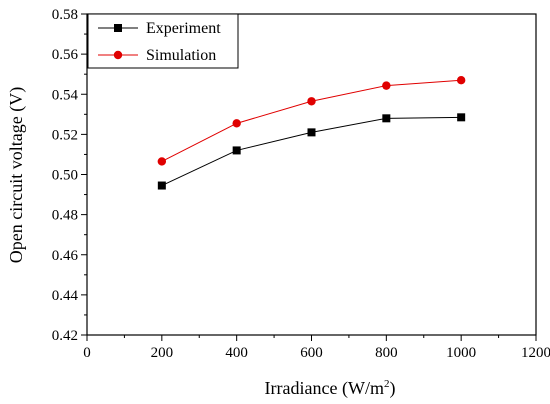 This screenshot has width=550, height=404. What do you see at coordinates (65, 336) in the screenshot?
I see `y-tick-label: 0.42` at bounding box center [65, 336].